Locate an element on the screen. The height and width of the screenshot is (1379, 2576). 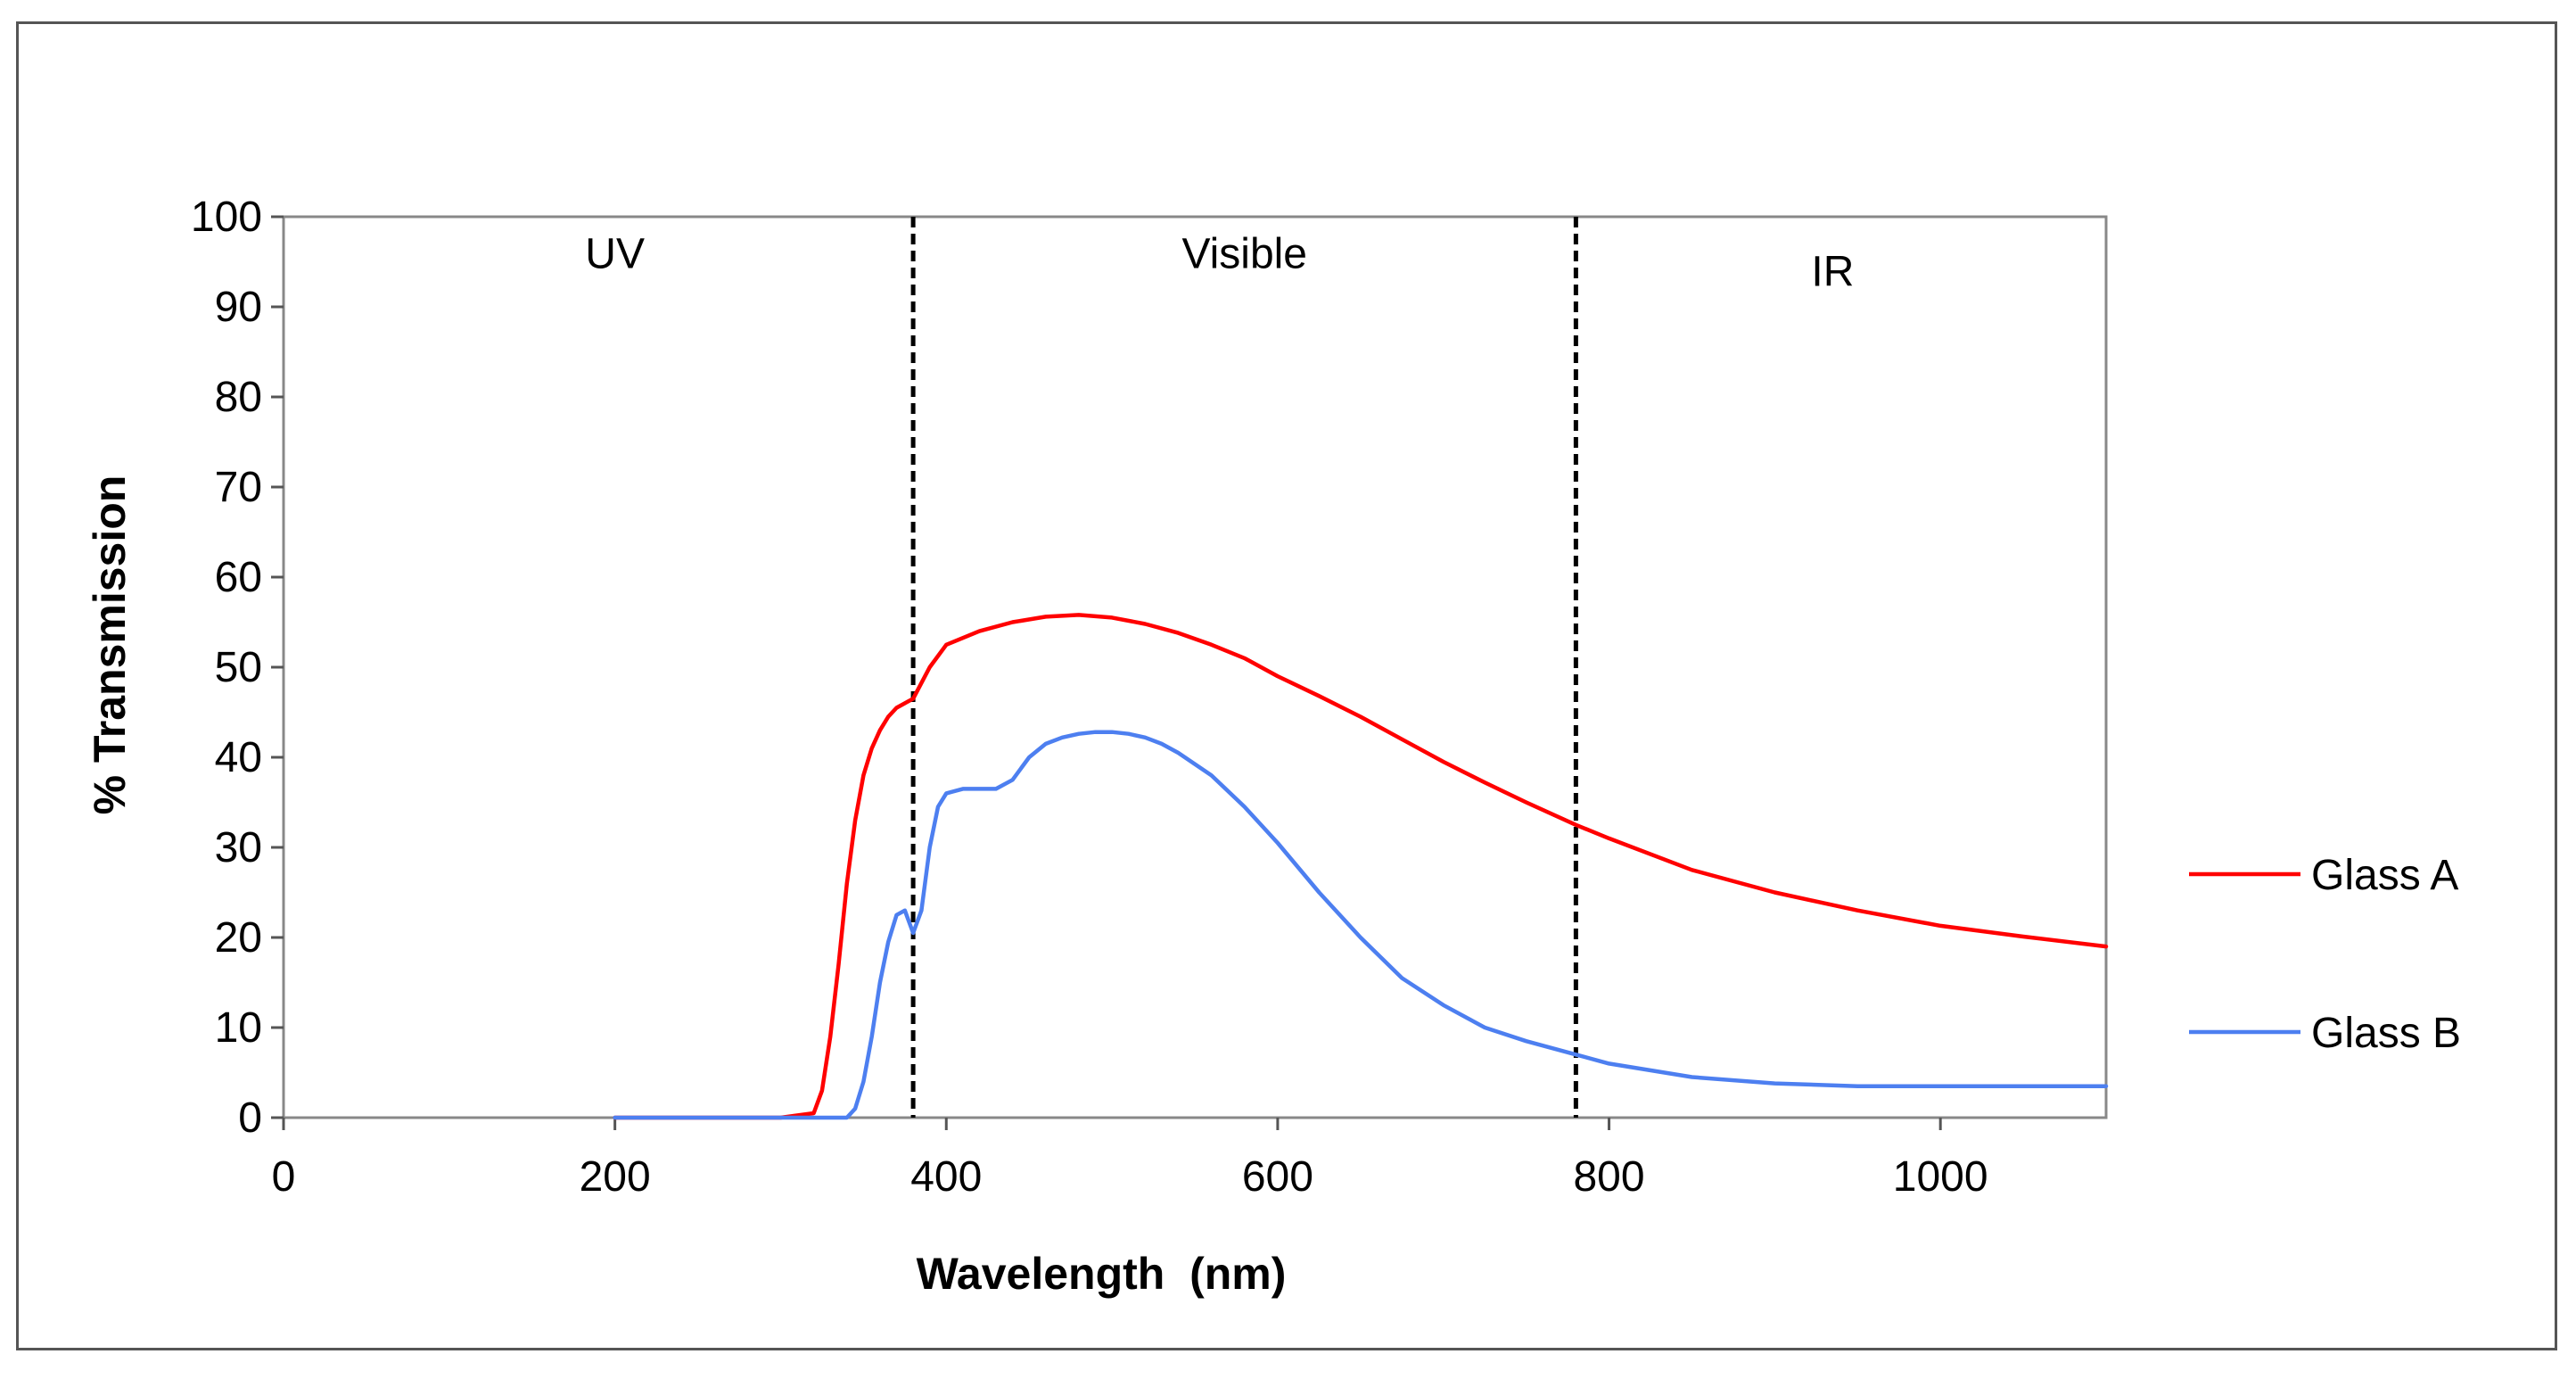
y-tick-label: 0 is located at coordinates (250, 1118).